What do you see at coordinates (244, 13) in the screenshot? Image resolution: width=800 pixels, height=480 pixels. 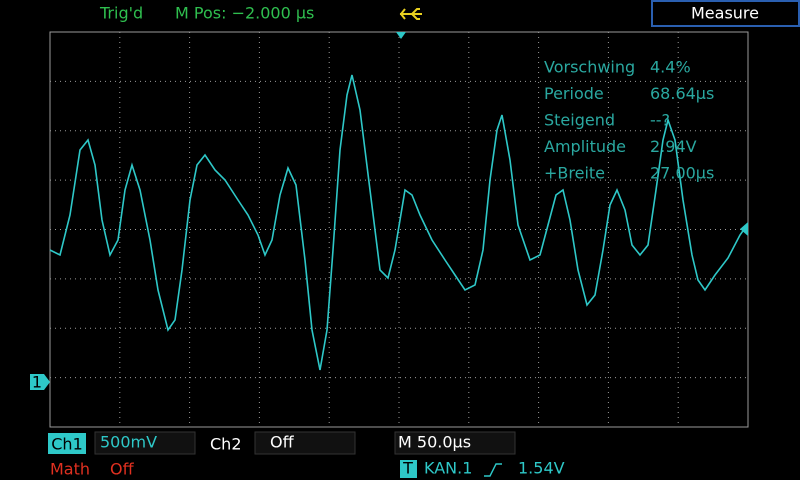 I see `horizontal-position: M Pos: −2.000 µs` at bounding box center [244, 13].